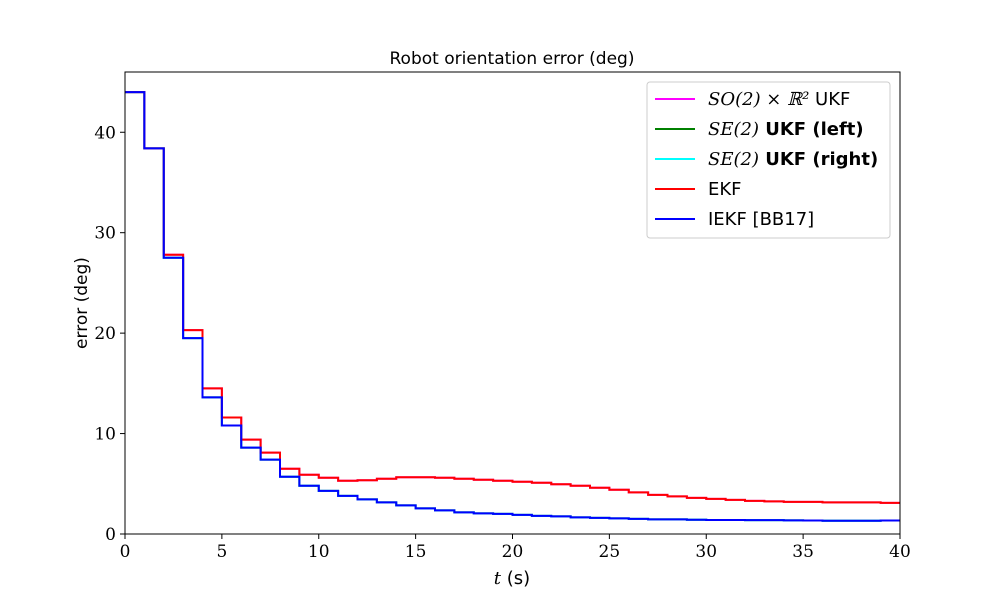  Describe the element at coordinates (706, 552) in the screenshot. I see `x-tick-label: 30` at that location.